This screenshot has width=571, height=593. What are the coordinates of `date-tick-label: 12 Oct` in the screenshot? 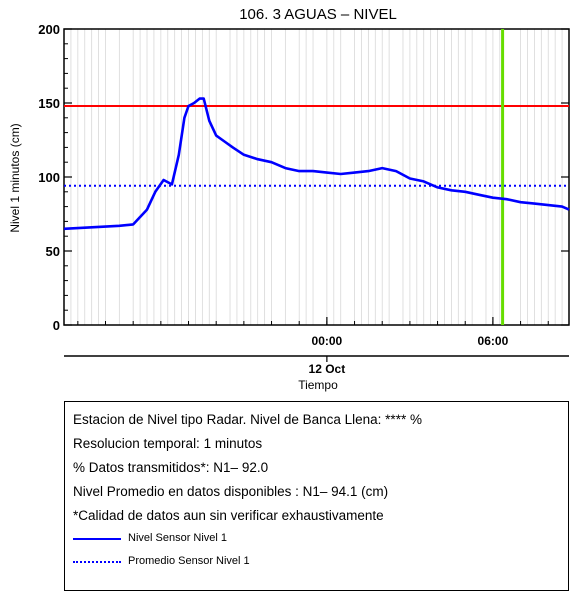 It's located at (327, 369).